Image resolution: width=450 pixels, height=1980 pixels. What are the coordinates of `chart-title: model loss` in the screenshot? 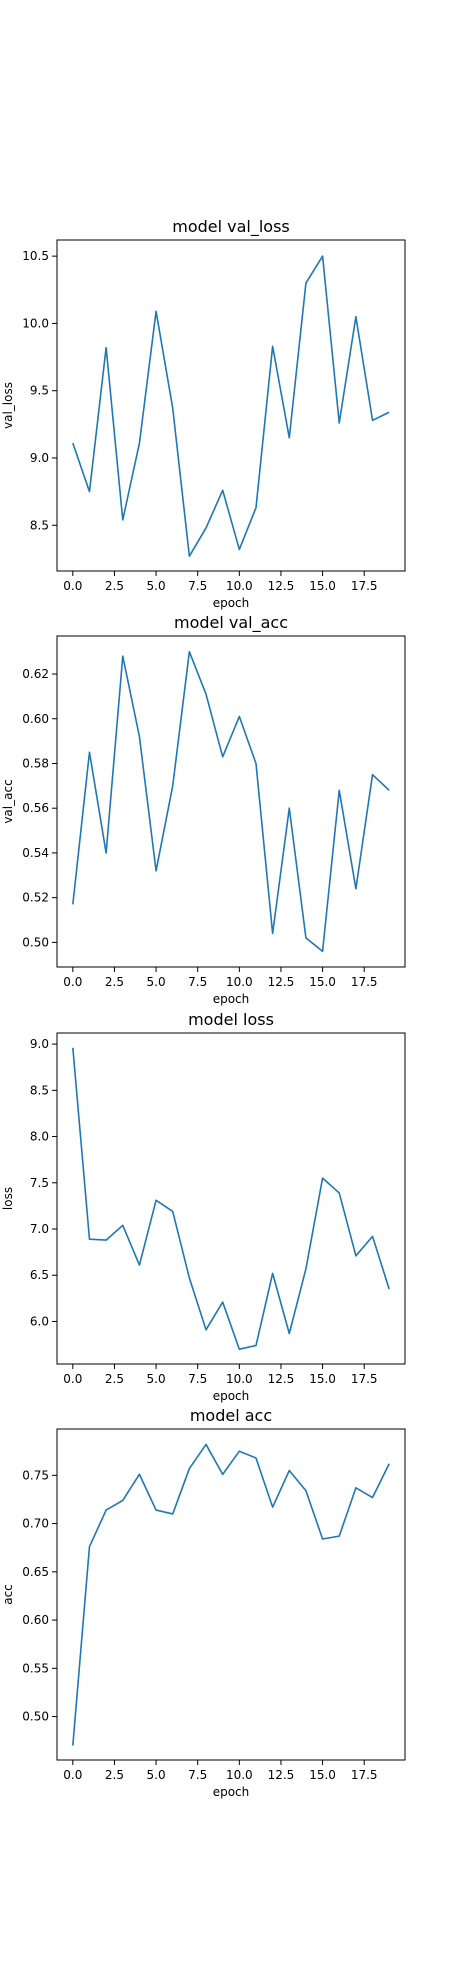 It's located at (231, 1019).